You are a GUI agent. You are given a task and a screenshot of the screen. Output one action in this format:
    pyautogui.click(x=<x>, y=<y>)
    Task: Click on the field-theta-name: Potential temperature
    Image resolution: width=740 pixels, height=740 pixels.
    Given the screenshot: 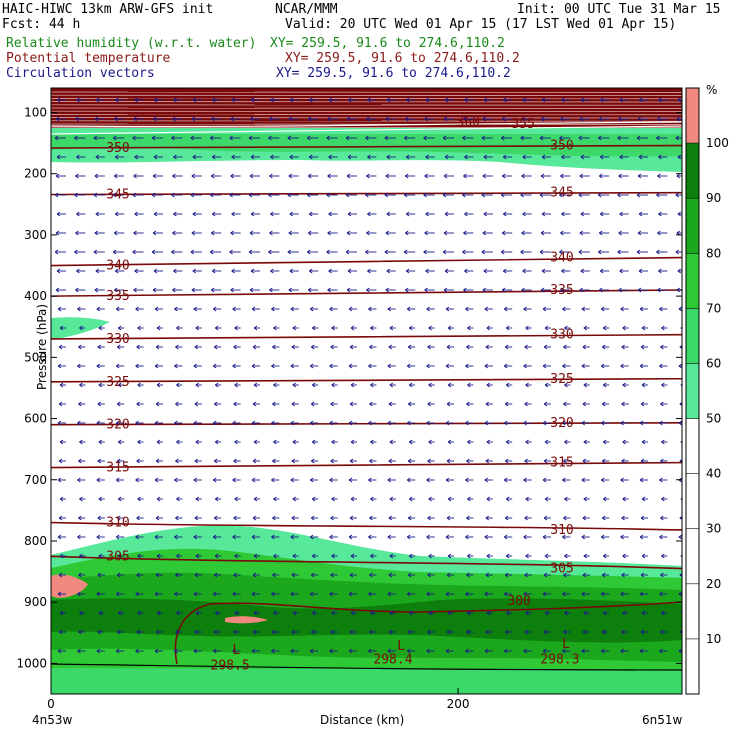 What is the action you would take?
    pyautogui.click(x=88, y=58)
    